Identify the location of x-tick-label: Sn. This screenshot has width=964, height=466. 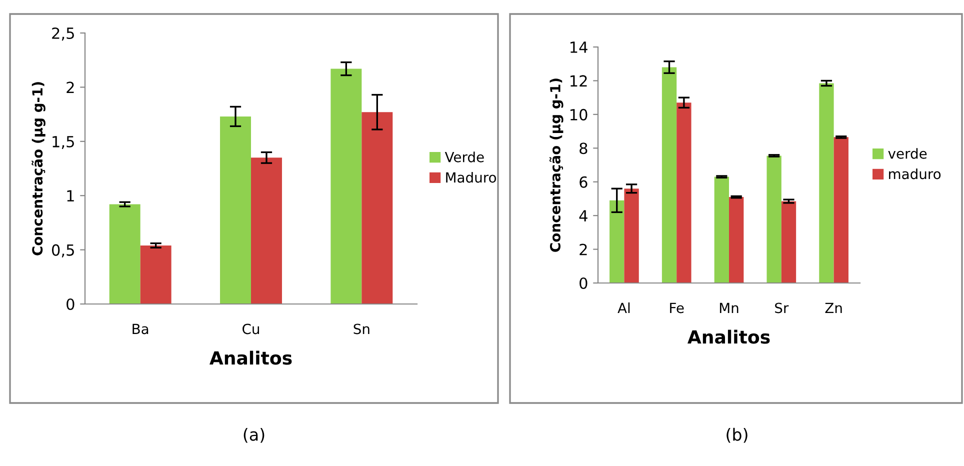
(362, 329).